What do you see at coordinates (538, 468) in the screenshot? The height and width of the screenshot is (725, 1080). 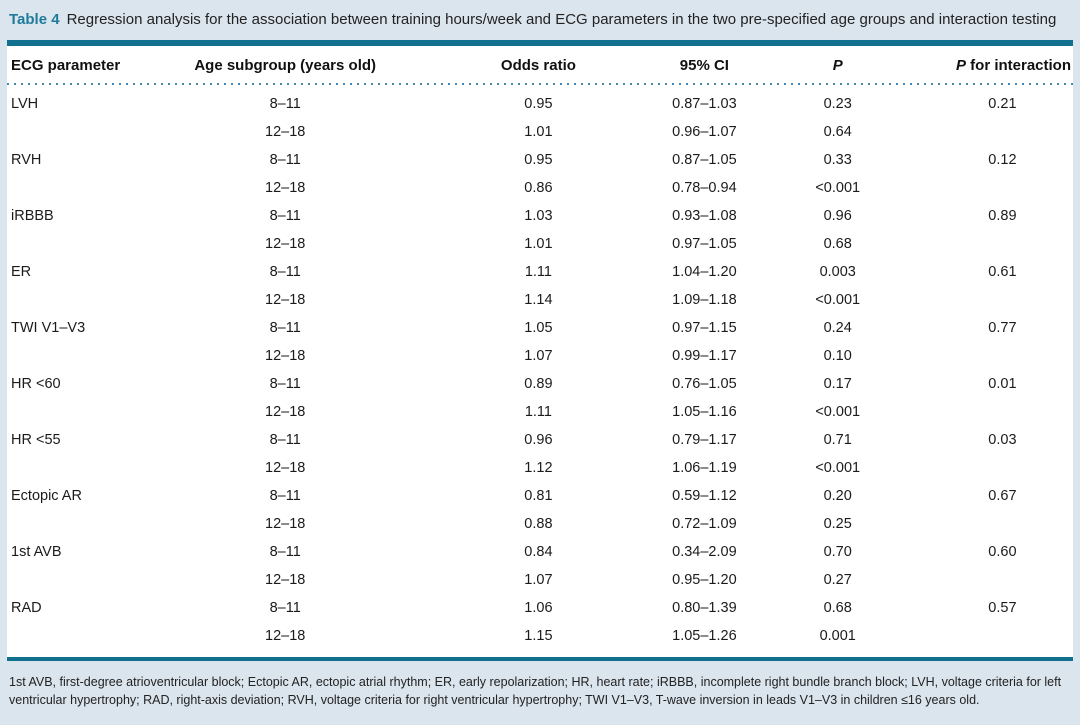 I see `cell-odds-ratio: 1.12` at bounding box center [538, 468].